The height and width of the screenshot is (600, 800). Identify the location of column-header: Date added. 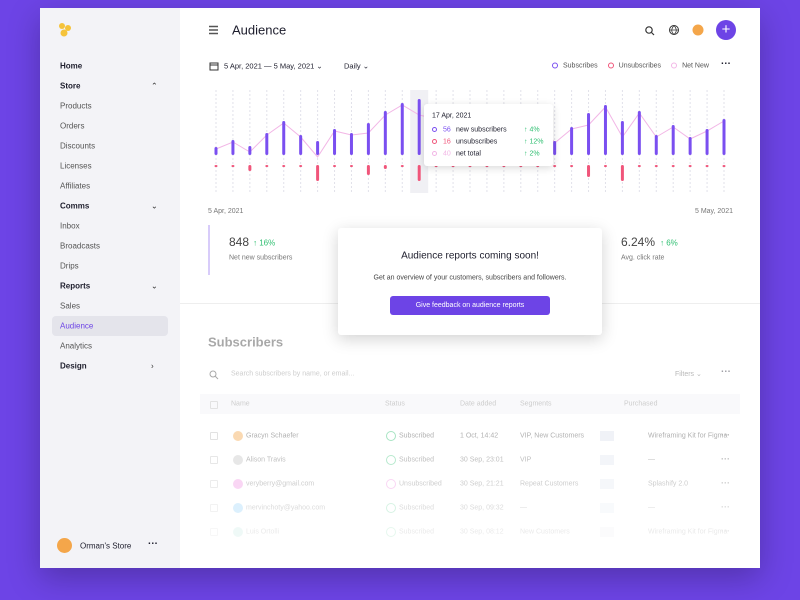
(478, 404).